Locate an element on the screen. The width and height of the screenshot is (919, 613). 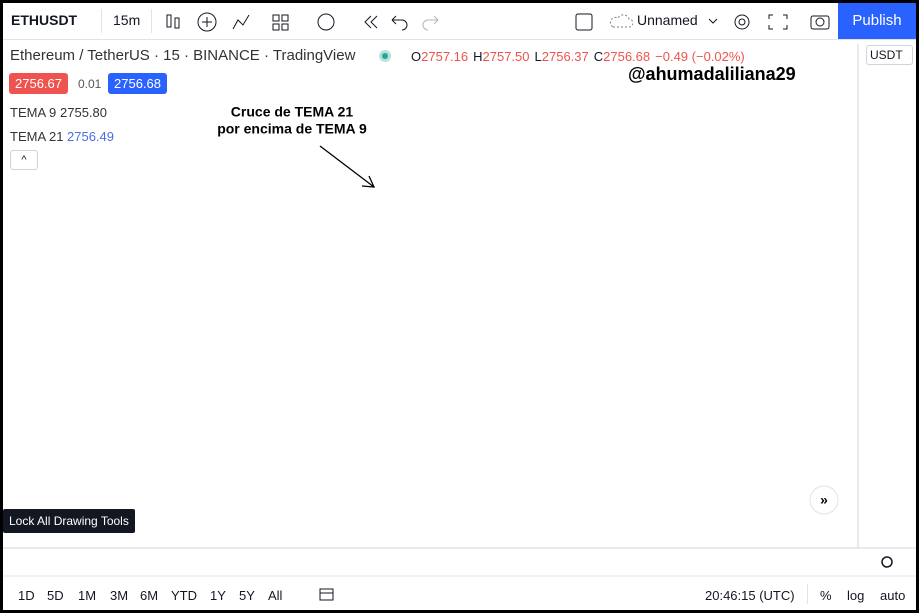
range-button: 5D is located at coordinates (55, 595).